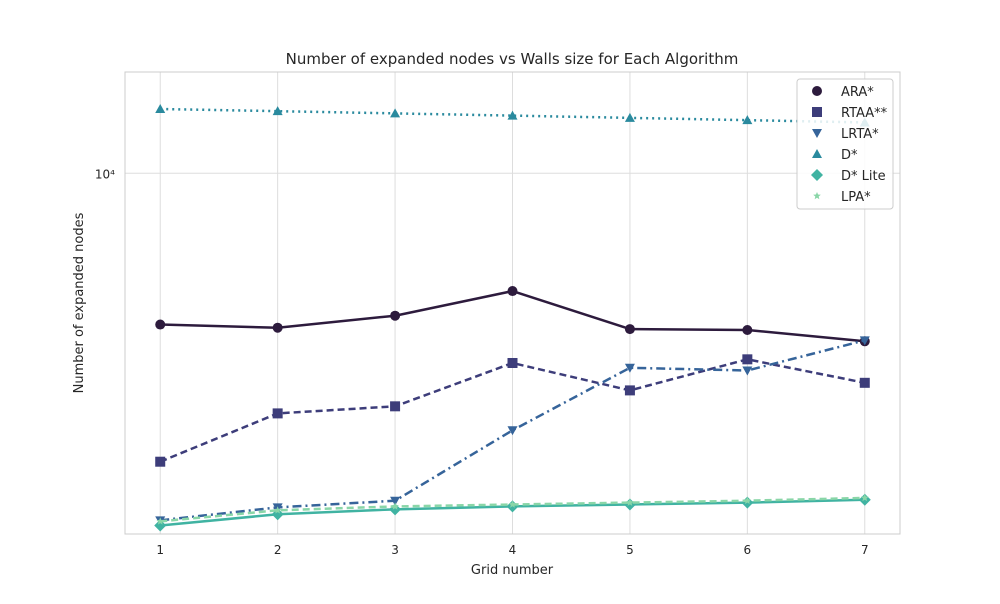 The height and width of the screenshot is (604, 1000). I want to click on legend: ARA* RTAA** LRTA* D* D* Lite LPA*, so click(845, 144).